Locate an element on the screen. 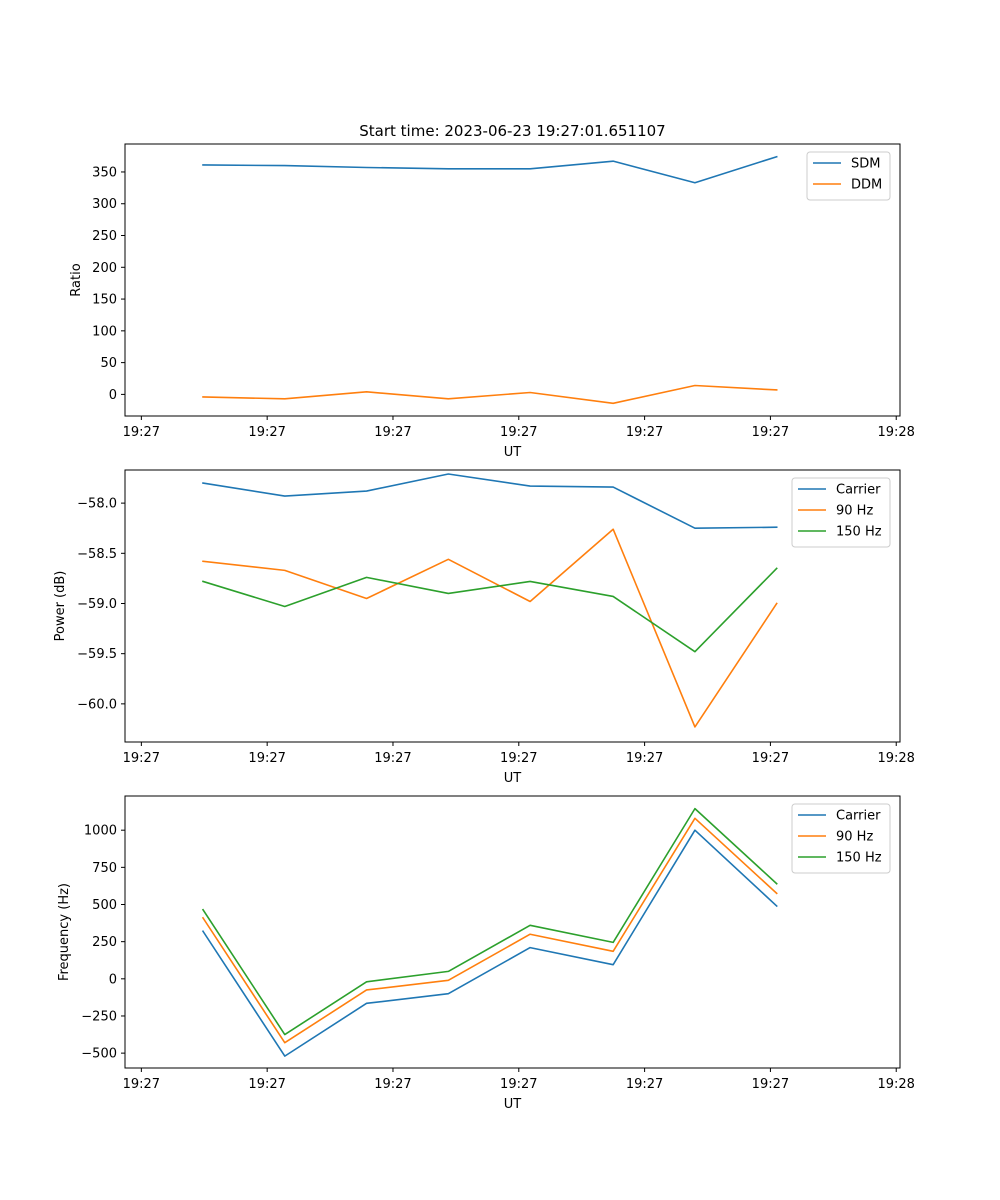 The height and width of the screenshot is (1200, 1000). y-tick-label: 300 is located at coordinates (104, 204).